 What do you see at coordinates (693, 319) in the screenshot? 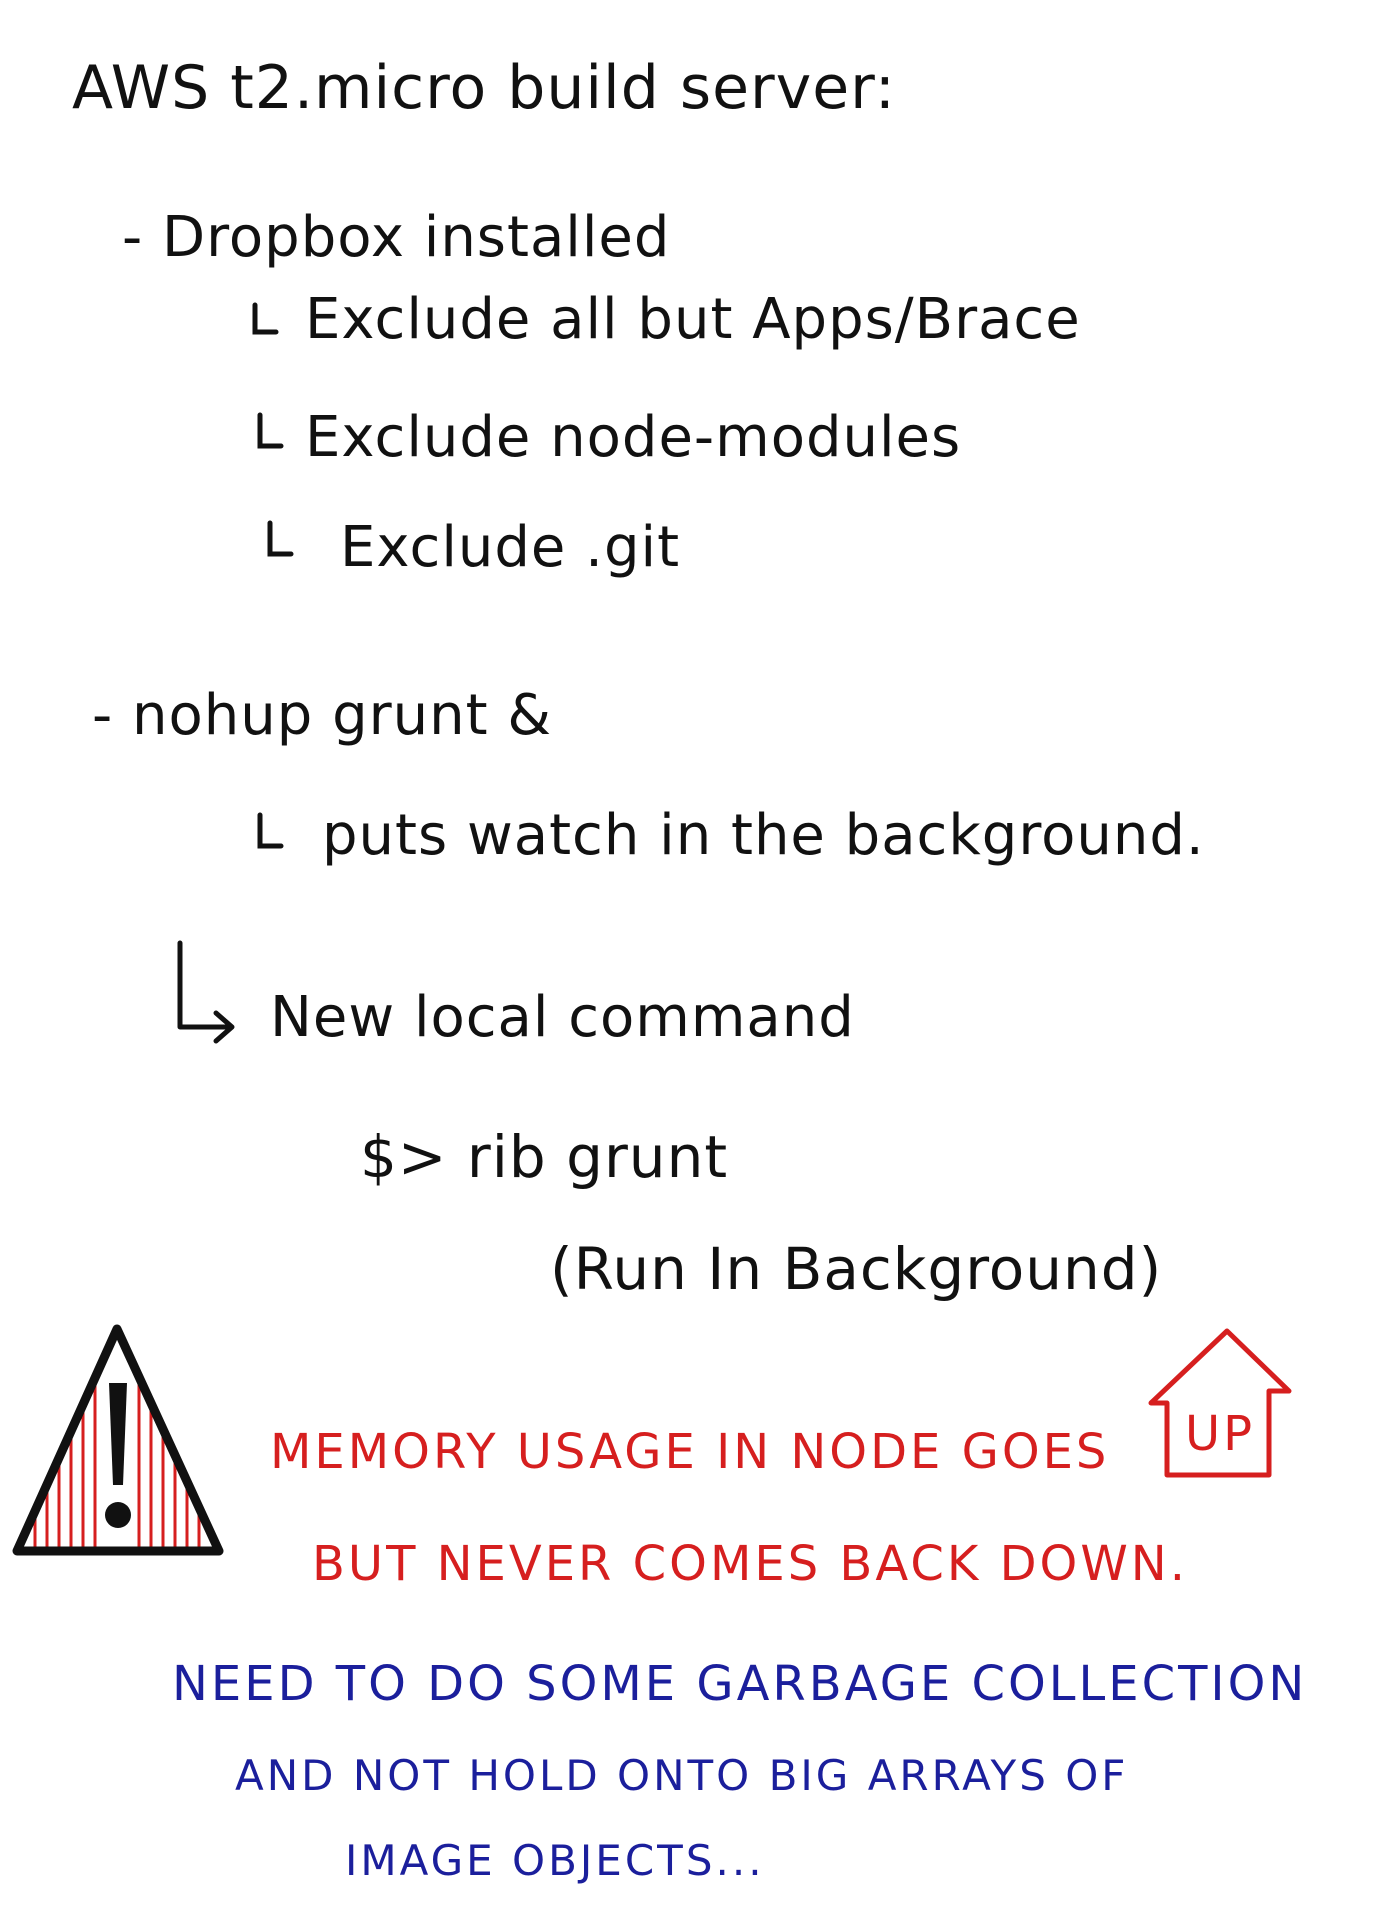
I see `subitem-exclude-all: Exclude all but Apps/Brace` at bounding box center [693, 319].